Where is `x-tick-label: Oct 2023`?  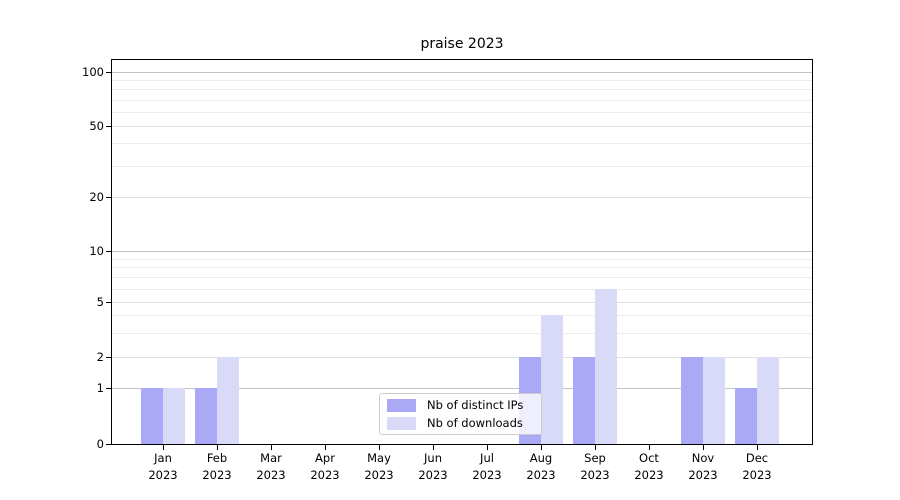 x-tick-label: Oct 2023 is located at coordinates (649, 467).